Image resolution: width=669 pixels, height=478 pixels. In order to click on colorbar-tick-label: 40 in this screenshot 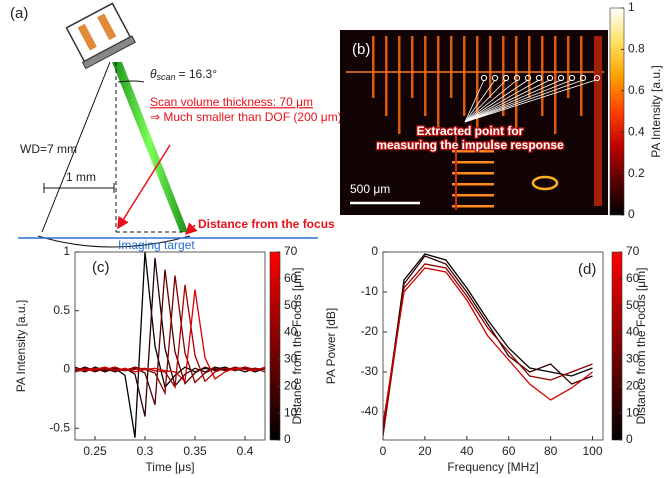, I will do `click(633, 332)`.